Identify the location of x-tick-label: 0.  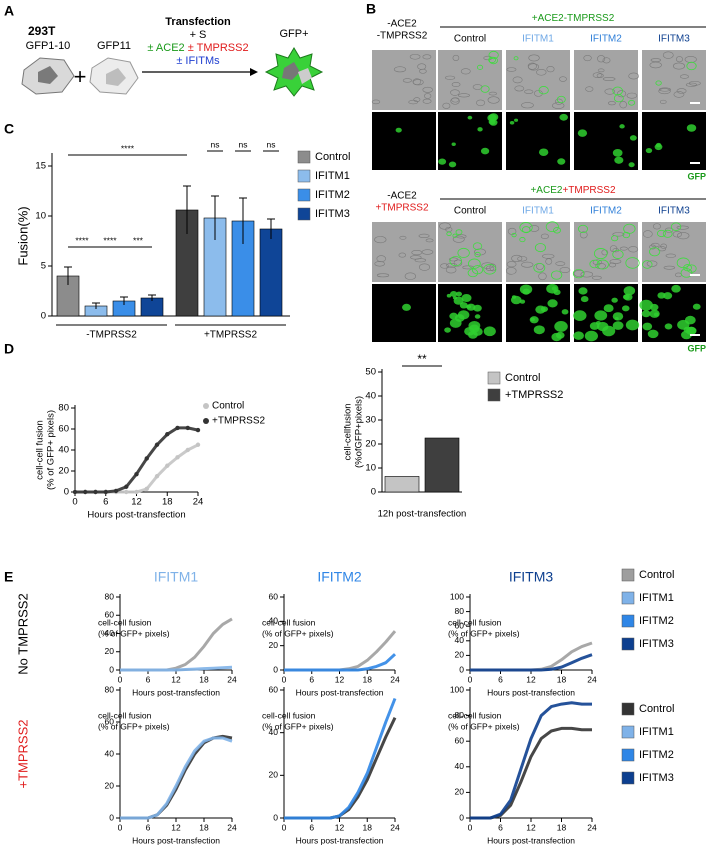
(120, 827).